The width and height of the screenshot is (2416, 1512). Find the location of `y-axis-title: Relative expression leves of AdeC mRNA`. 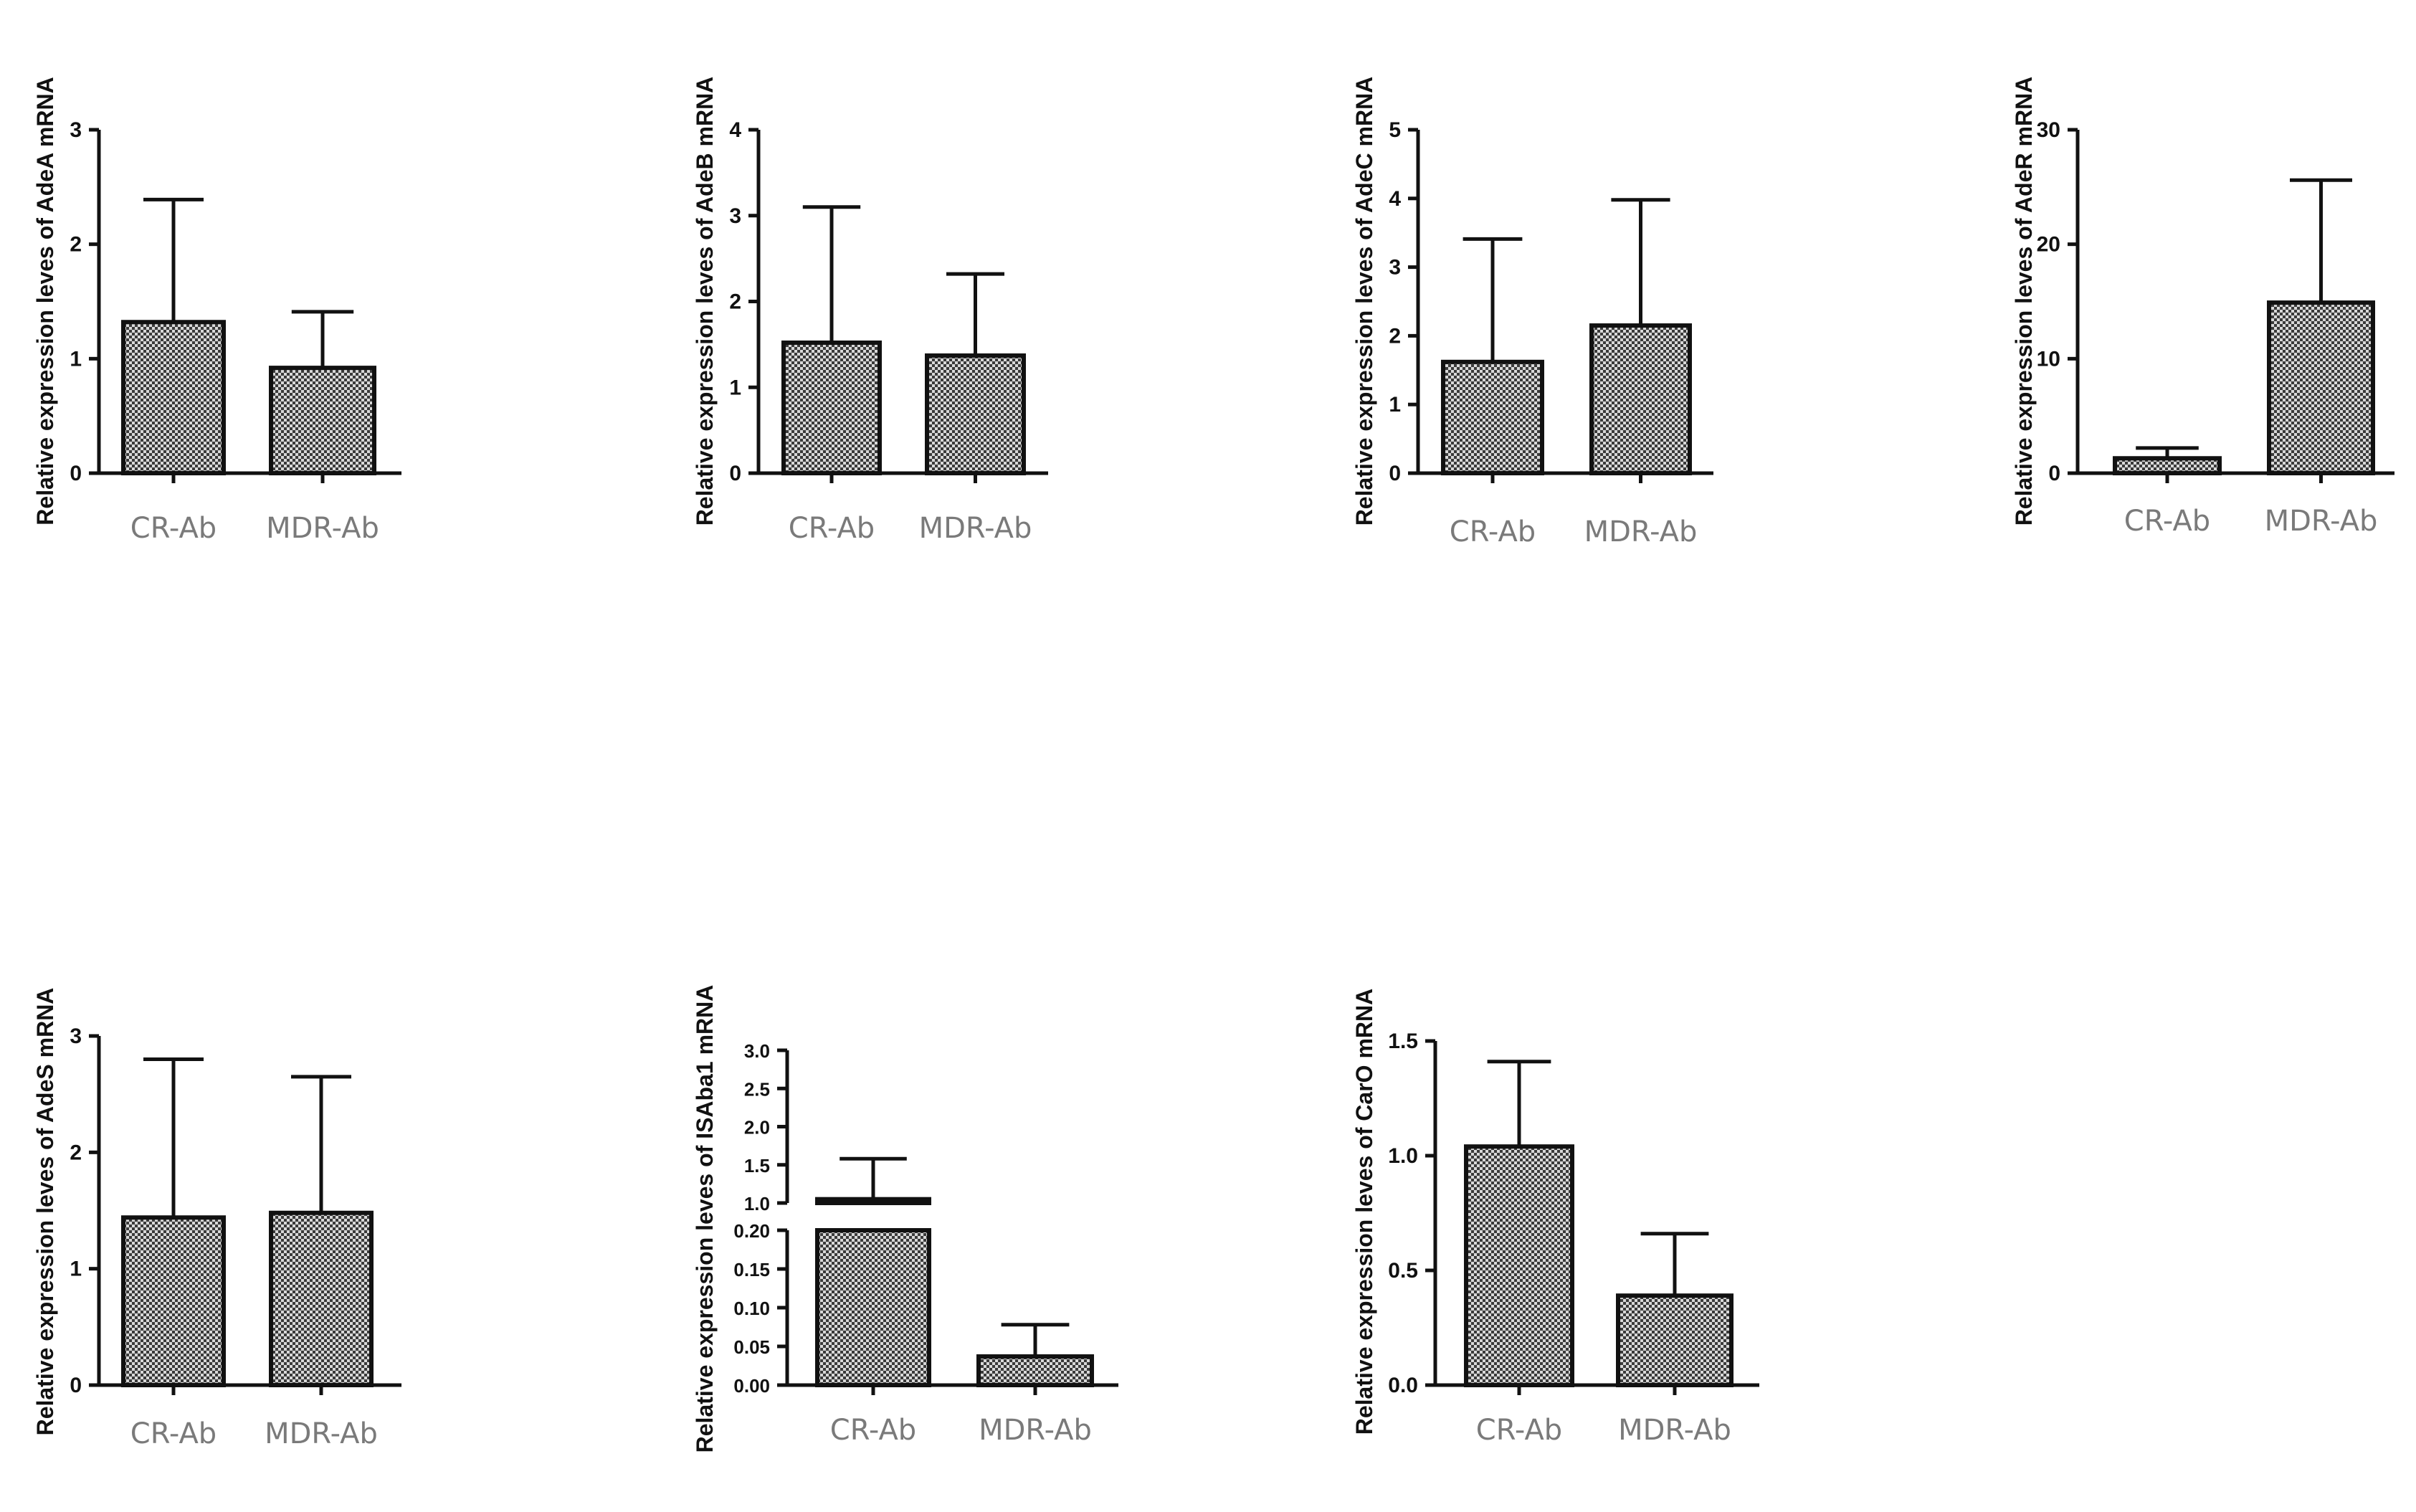

y-axis-title: Relative expression leves of AdeC mRNA is located at coordinates (1364, 301).